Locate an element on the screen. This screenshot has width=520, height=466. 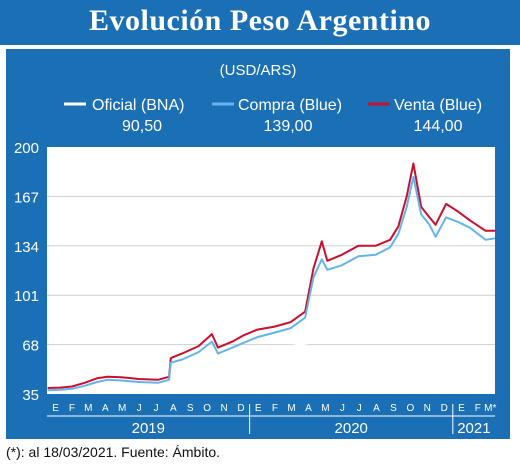
legend-label: Oficial (BNA) is located at coordinates (138, 105).